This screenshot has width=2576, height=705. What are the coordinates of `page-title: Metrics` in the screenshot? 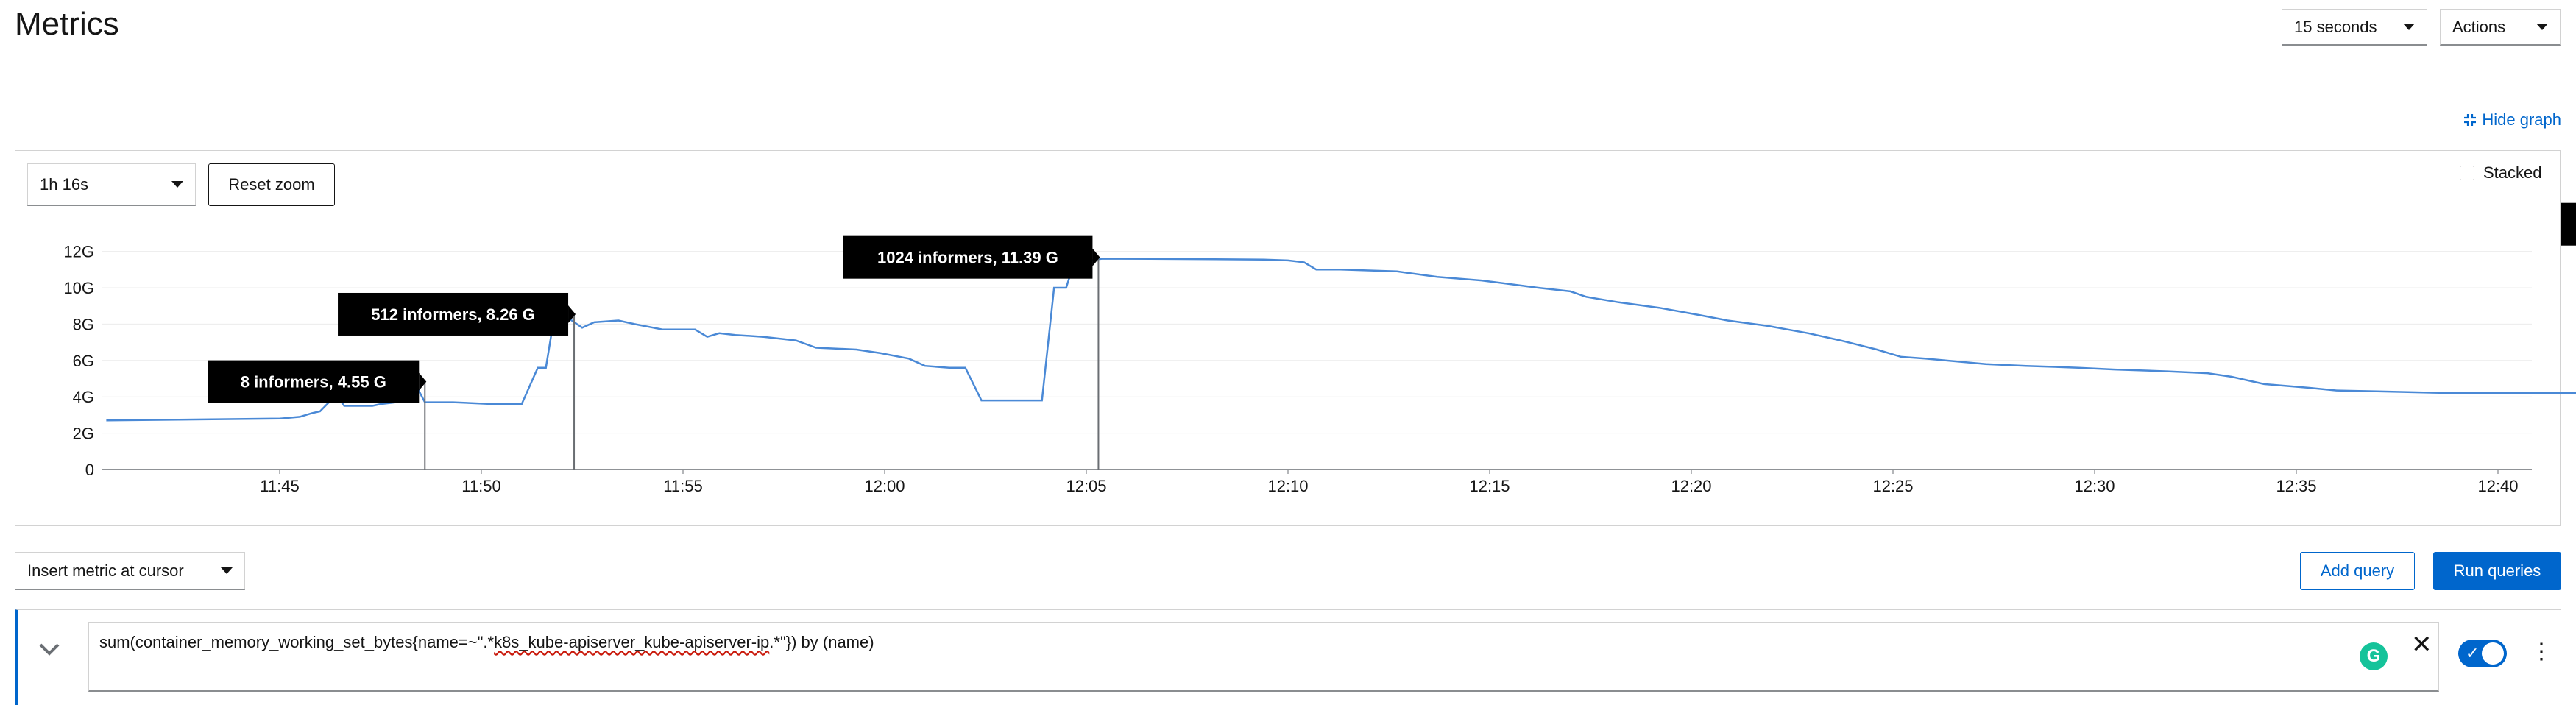 It's located at (67, 24).